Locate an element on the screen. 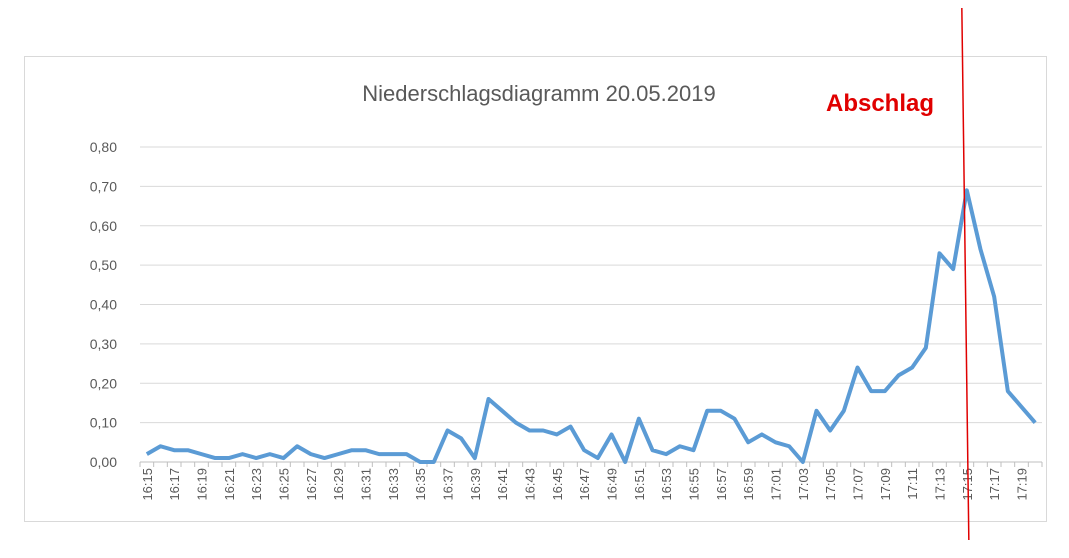  y-tick-label: 0,00 is located at coordinates (103, 462).